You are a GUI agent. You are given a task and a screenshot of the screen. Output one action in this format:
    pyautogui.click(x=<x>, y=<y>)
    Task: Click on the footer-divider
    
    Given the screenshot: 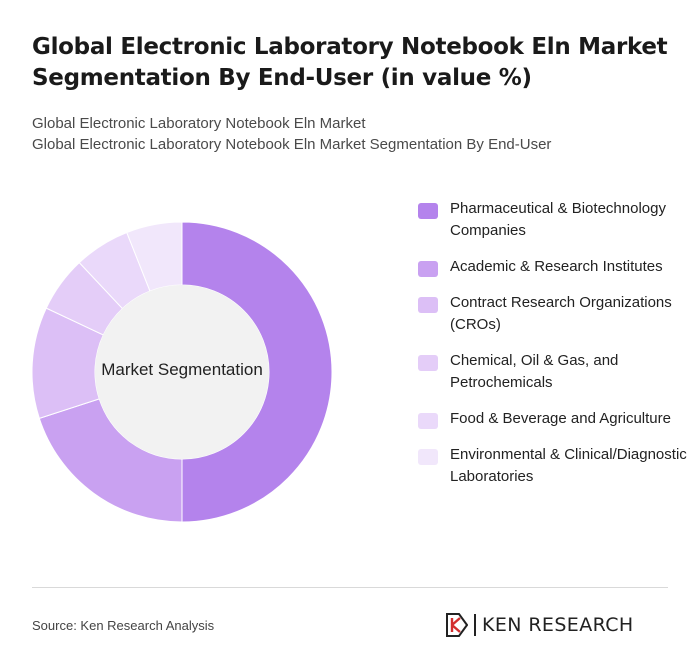 What is the action you would take?
    pyautogui.click(x=350, y=587)
    